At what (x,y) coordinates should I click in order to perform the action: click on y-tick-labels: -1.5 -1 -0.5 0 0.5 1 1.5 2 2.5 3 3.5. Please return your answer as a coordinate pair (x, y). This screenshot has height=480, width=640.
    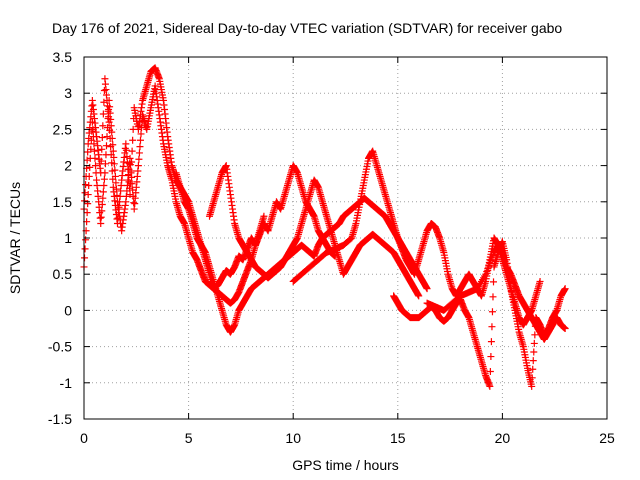
    Looking at the image, I should click on (60, 238).